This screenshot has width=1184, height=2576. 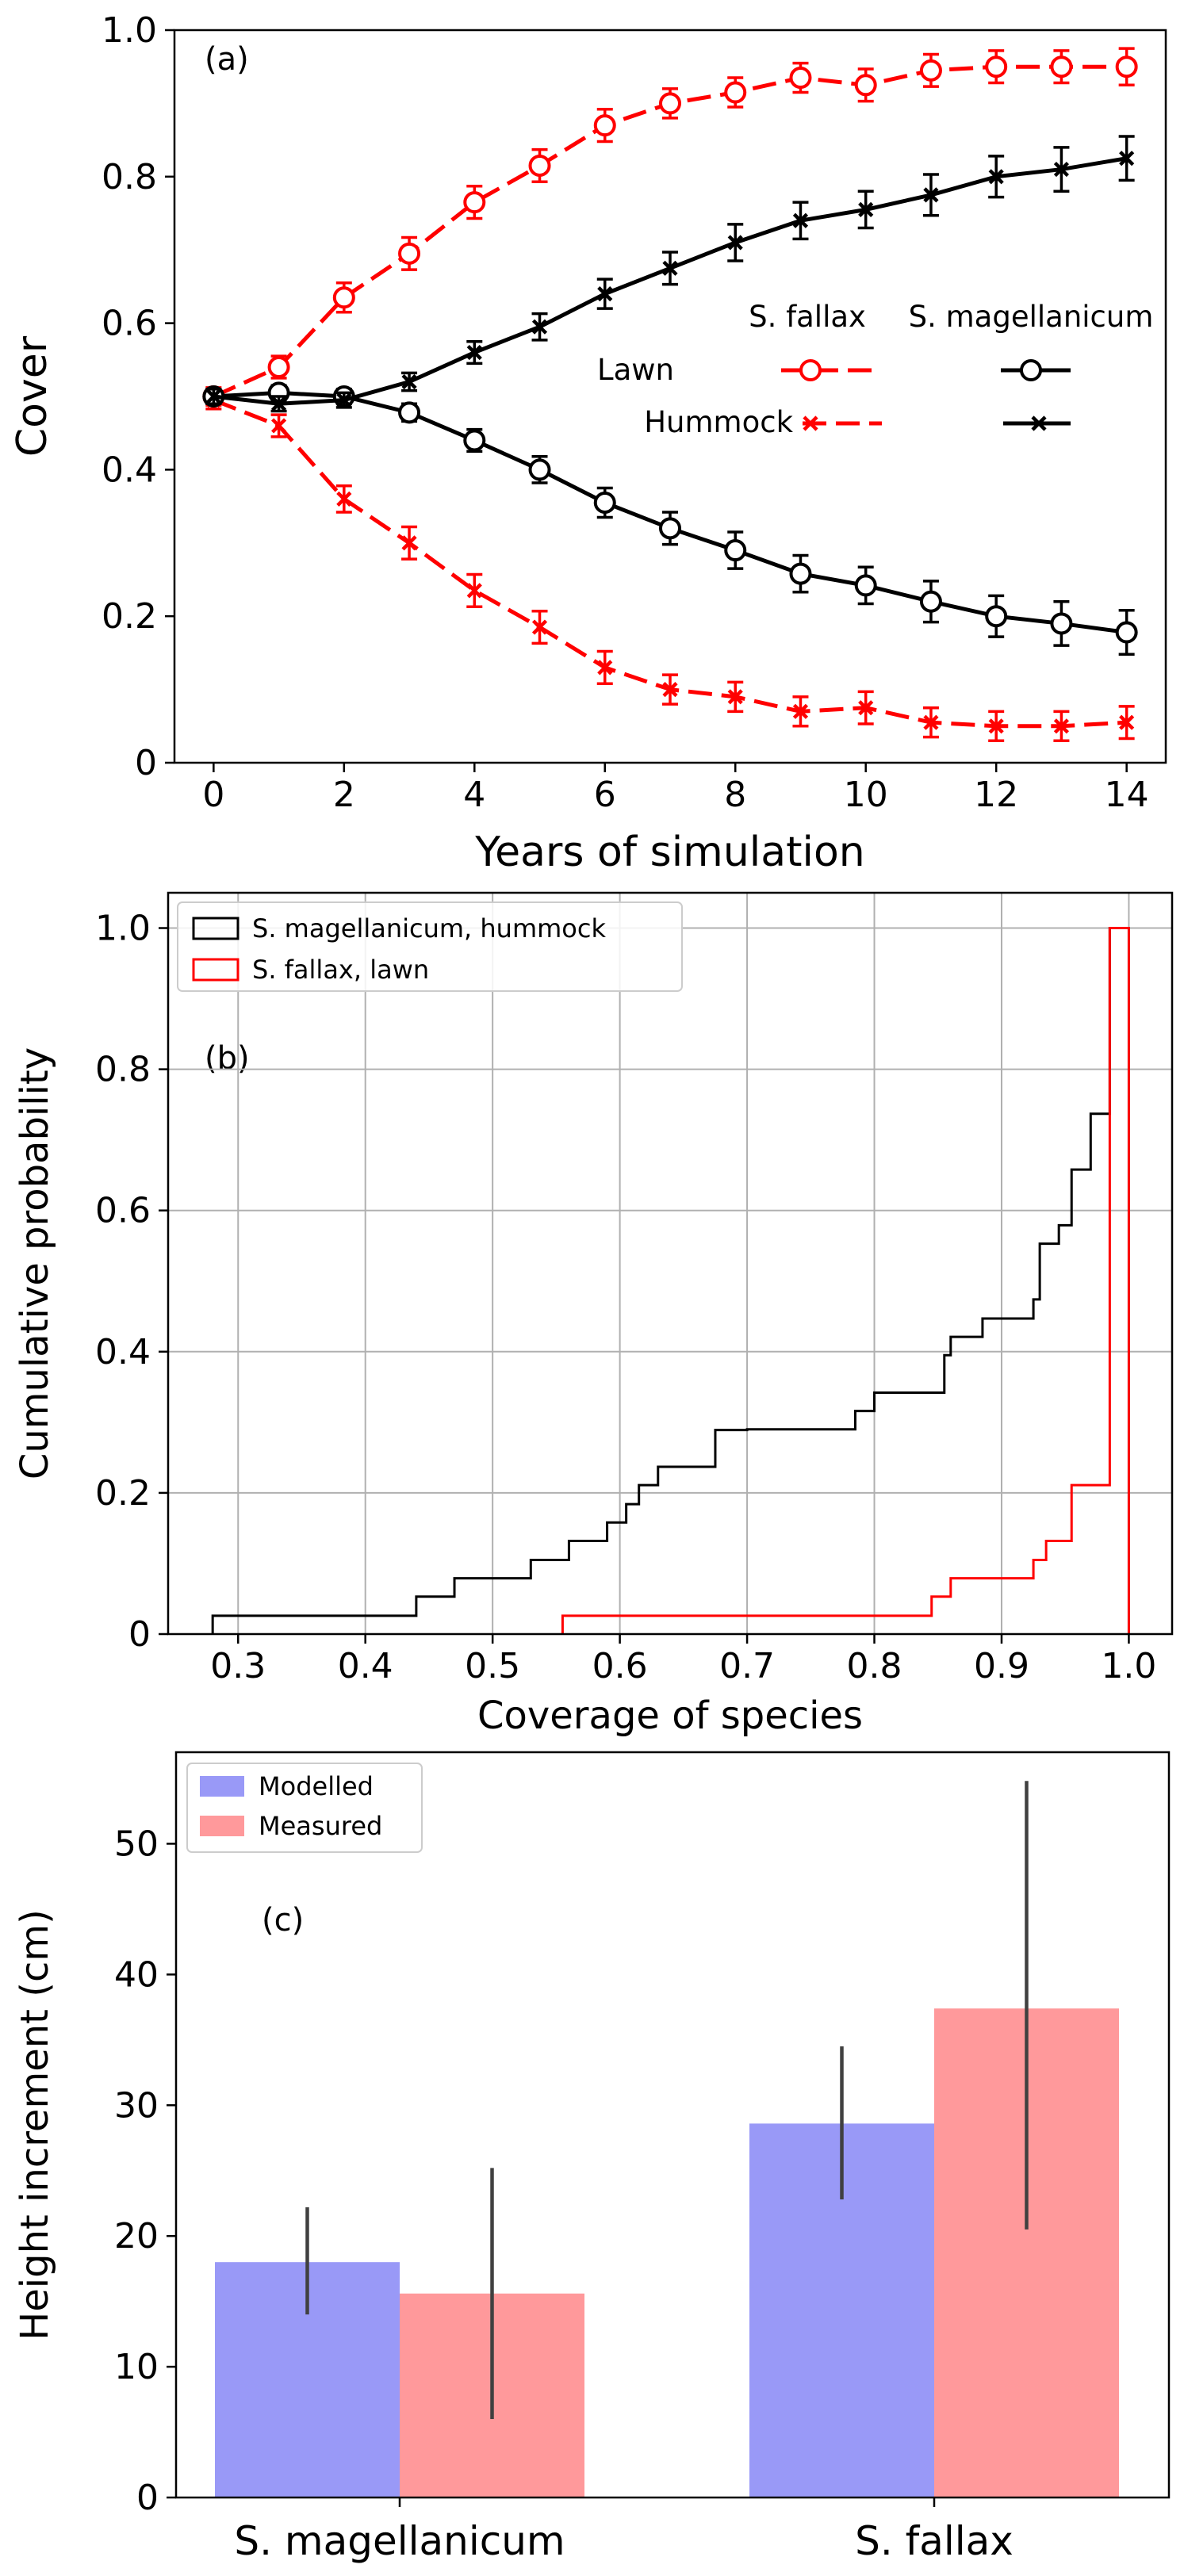 I want to click on legend-label: S. magellanicum, hummock, so click(x=429, y=928).